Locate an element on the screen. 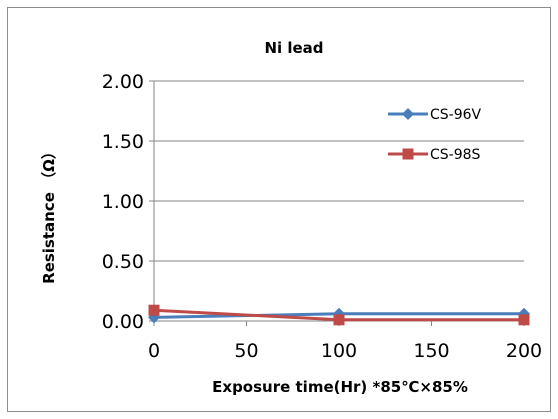 The height and width of the screenshot is (419, 558). legend: CS-96V CS-98S is located at coordinates (435, 135).